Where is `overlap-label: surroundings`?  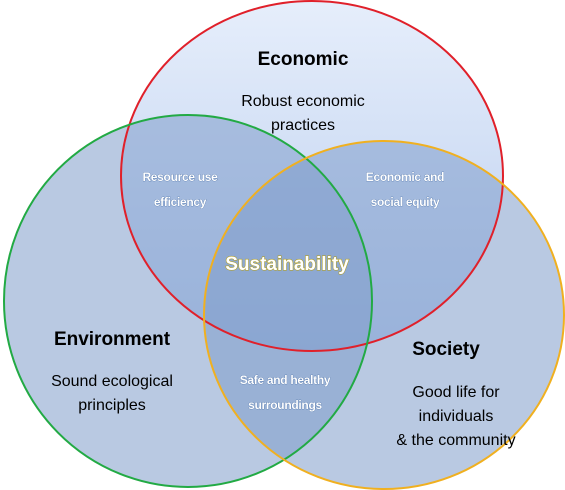
overlap-label: surroundings is located at coordinates (285, 405).